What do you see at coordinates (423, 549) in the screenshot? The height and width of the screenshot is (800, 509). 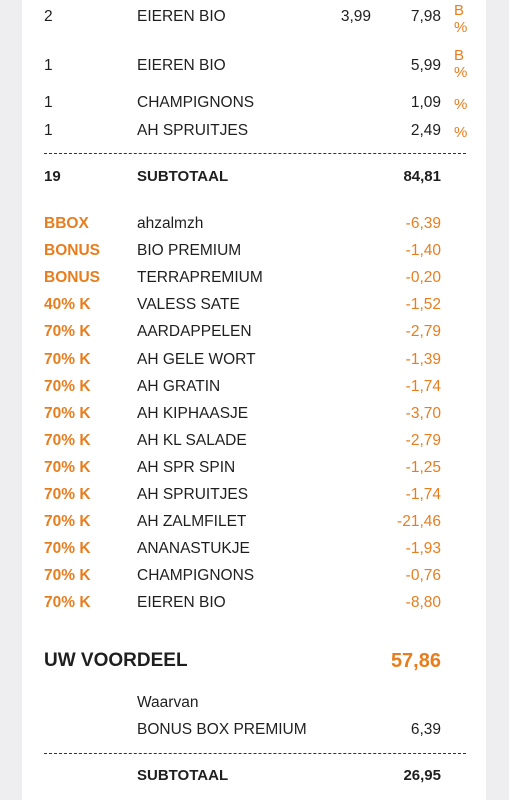 I see `discount-amount: -1,93` at bounding box center [423, 549].